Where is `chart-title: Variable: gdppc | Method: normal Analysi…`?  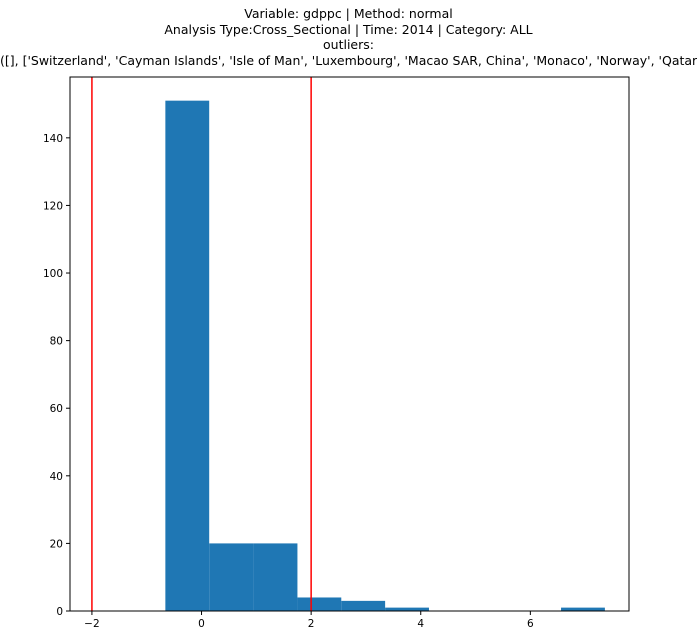
chart-title: Variable: gdppc | Method: normal Analysi… is located at coordinates (348, 37).